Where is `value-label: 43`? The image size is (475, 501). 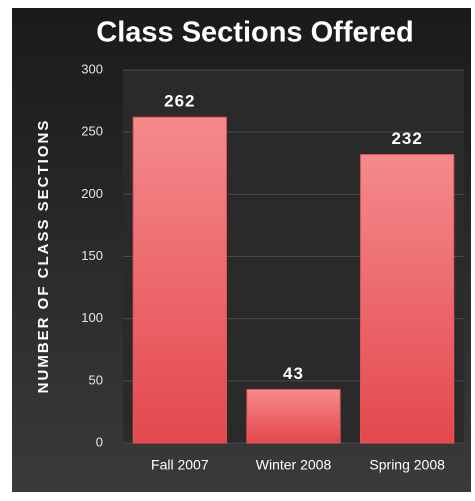 value-label: 43 is located at coordinates (293, 373).